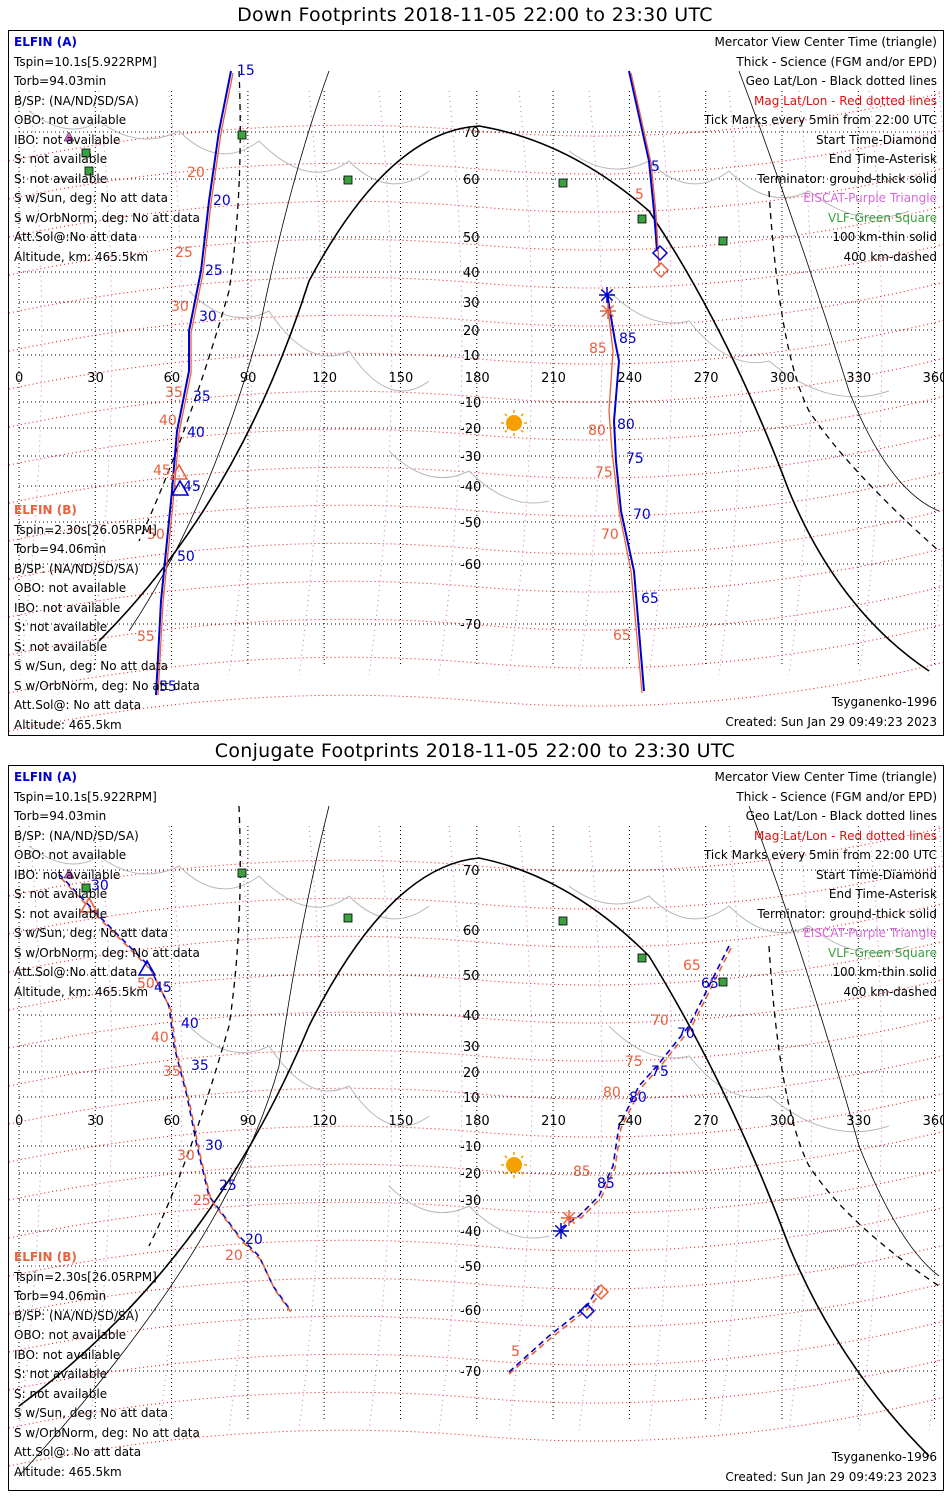  Describe the element at coordinates (782, 378) in the screenshot. I see `lon-tick-label: 300` at that location.